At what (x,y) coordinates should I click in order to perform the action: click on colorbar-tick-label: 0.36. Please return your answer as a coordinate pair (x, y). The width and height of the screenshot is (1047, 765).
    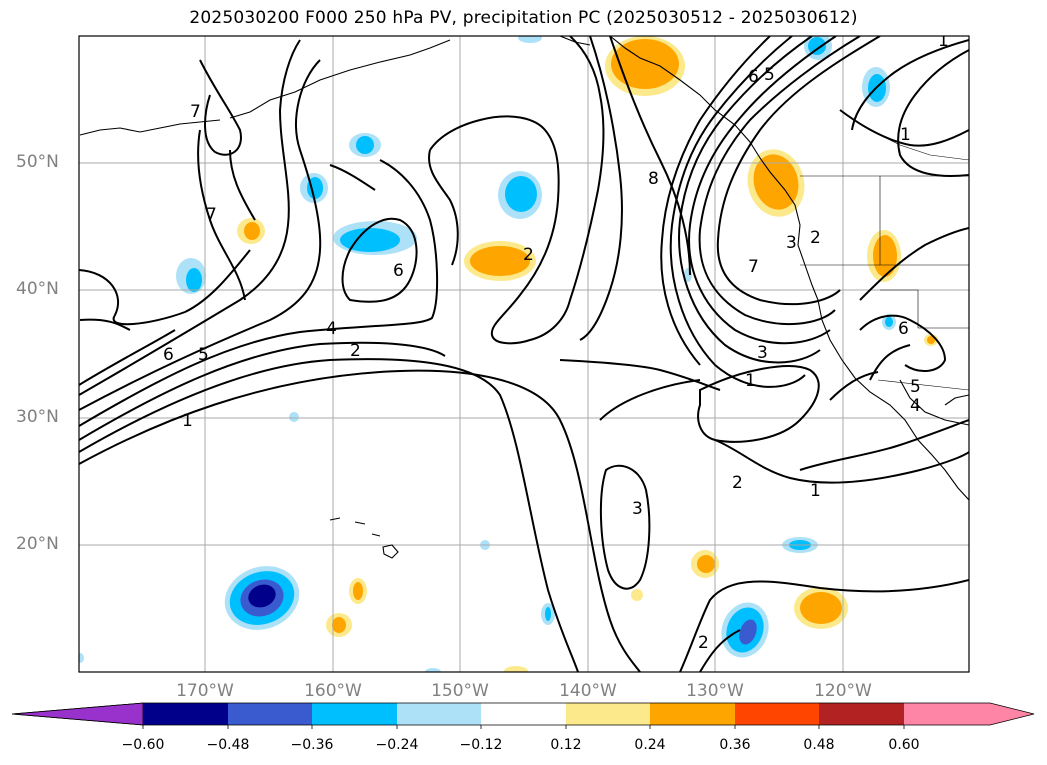
    Looking at the image, I should click on (735, 745).